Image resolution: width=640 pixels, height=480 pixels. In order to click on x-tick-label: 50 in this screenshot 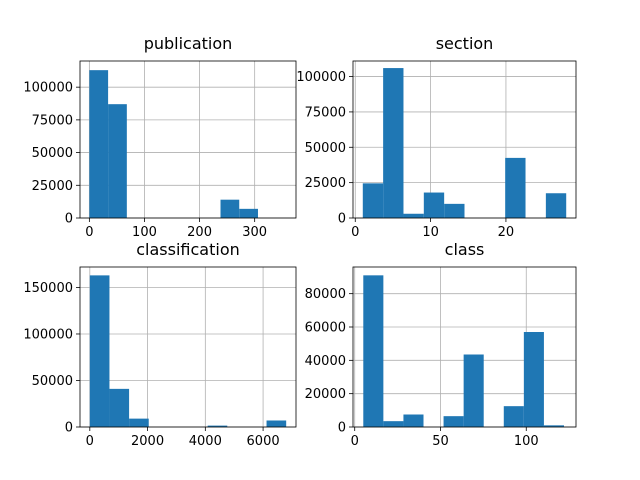, I will do `click(440, 441)`.